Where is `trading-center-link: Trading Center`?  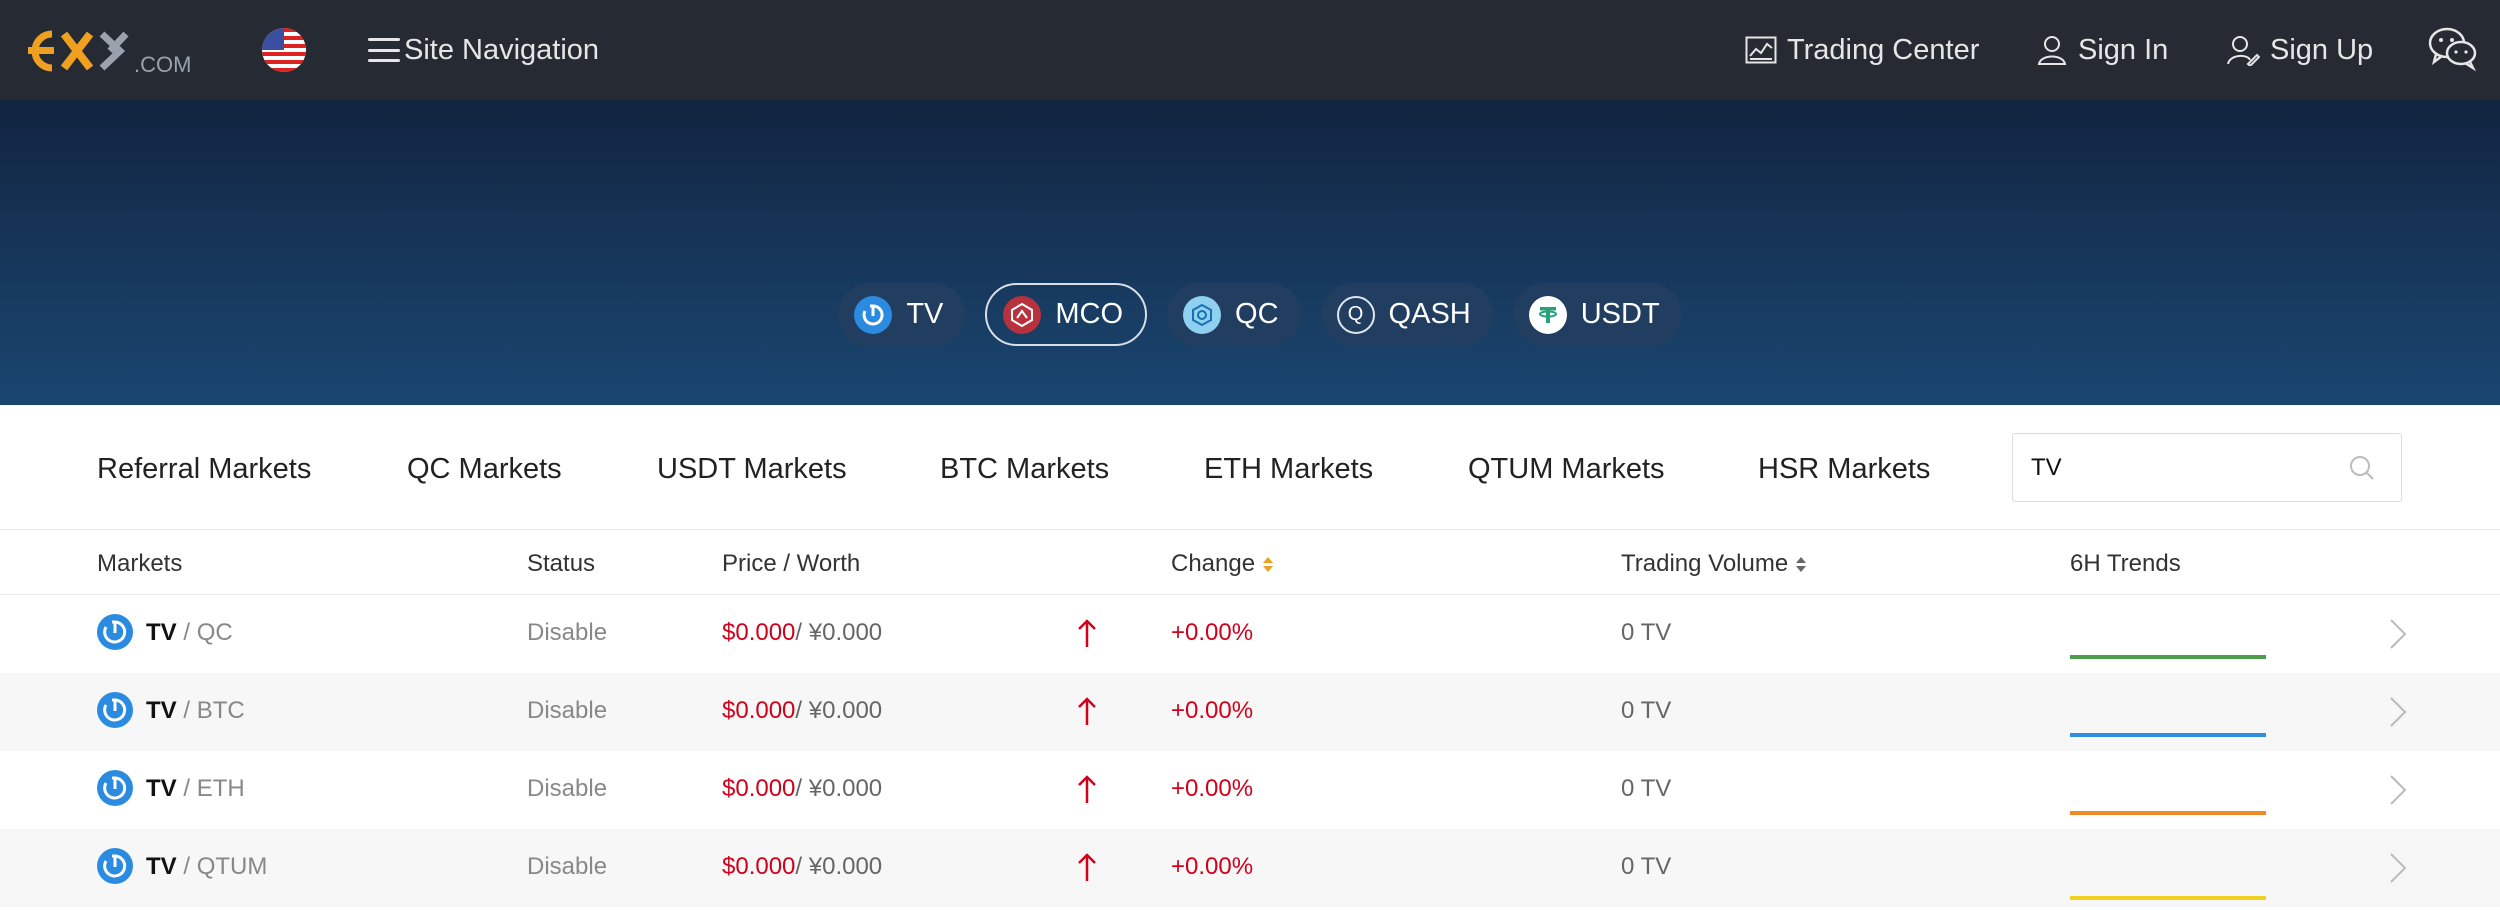 trading-center-link: Trading Center is located at coordinates (1862, 50).